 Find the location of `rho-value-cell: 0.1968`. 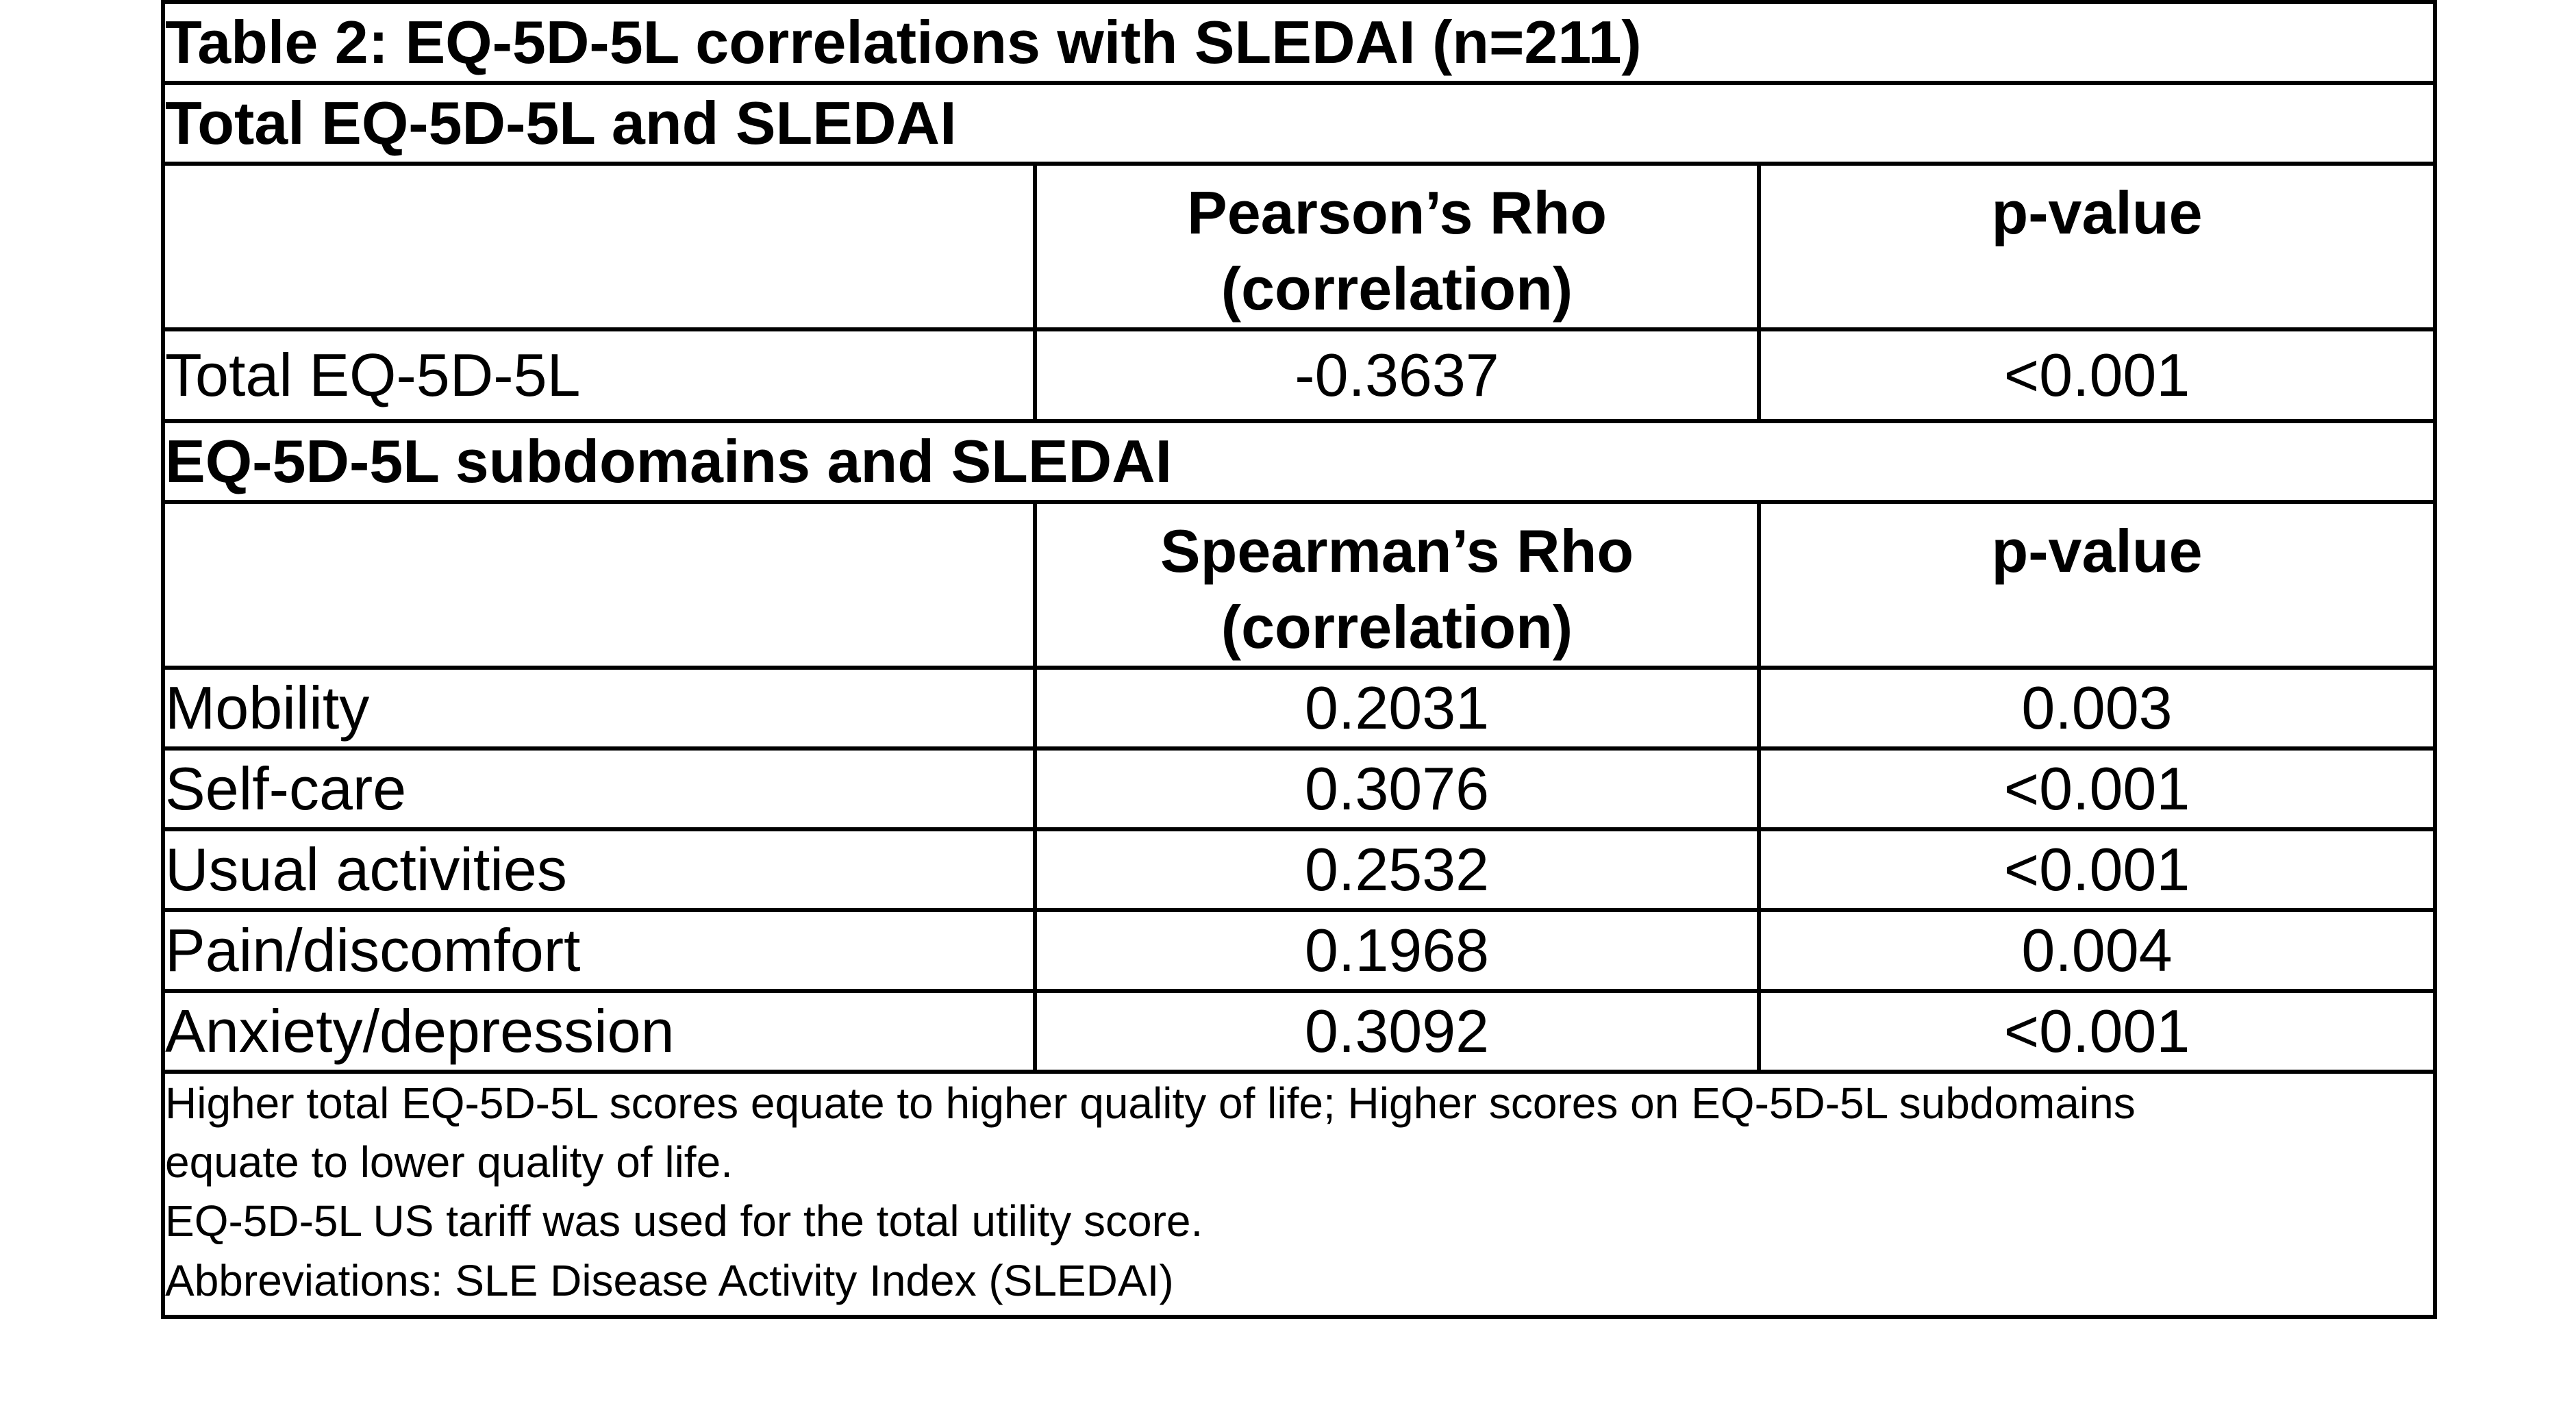

rho-value-cell: 0.1968 is located at coordinates (1397, 950).